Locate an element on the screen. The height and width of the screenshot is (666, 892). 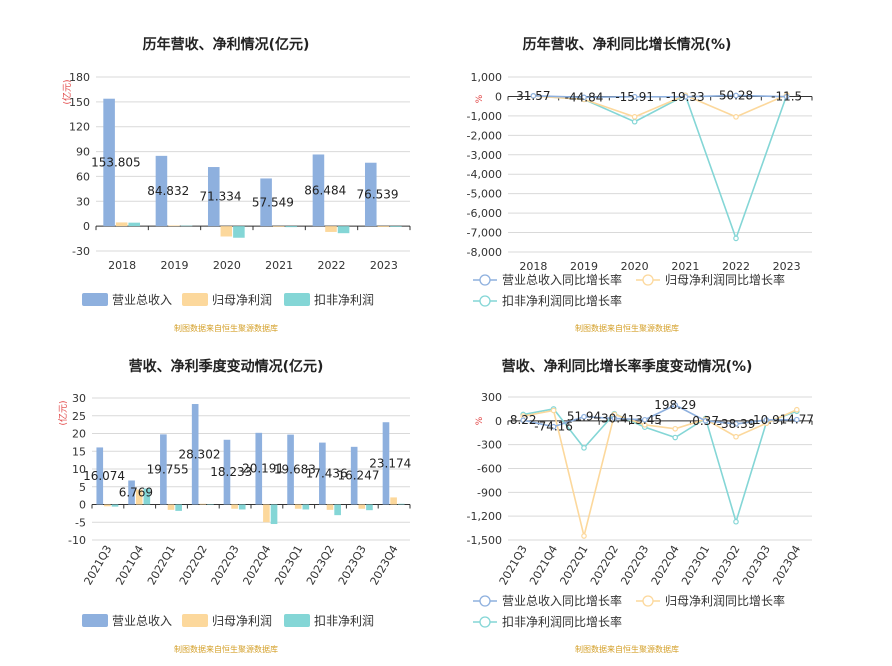
y-tick-label: 20 is located at coordinates (79, 434).